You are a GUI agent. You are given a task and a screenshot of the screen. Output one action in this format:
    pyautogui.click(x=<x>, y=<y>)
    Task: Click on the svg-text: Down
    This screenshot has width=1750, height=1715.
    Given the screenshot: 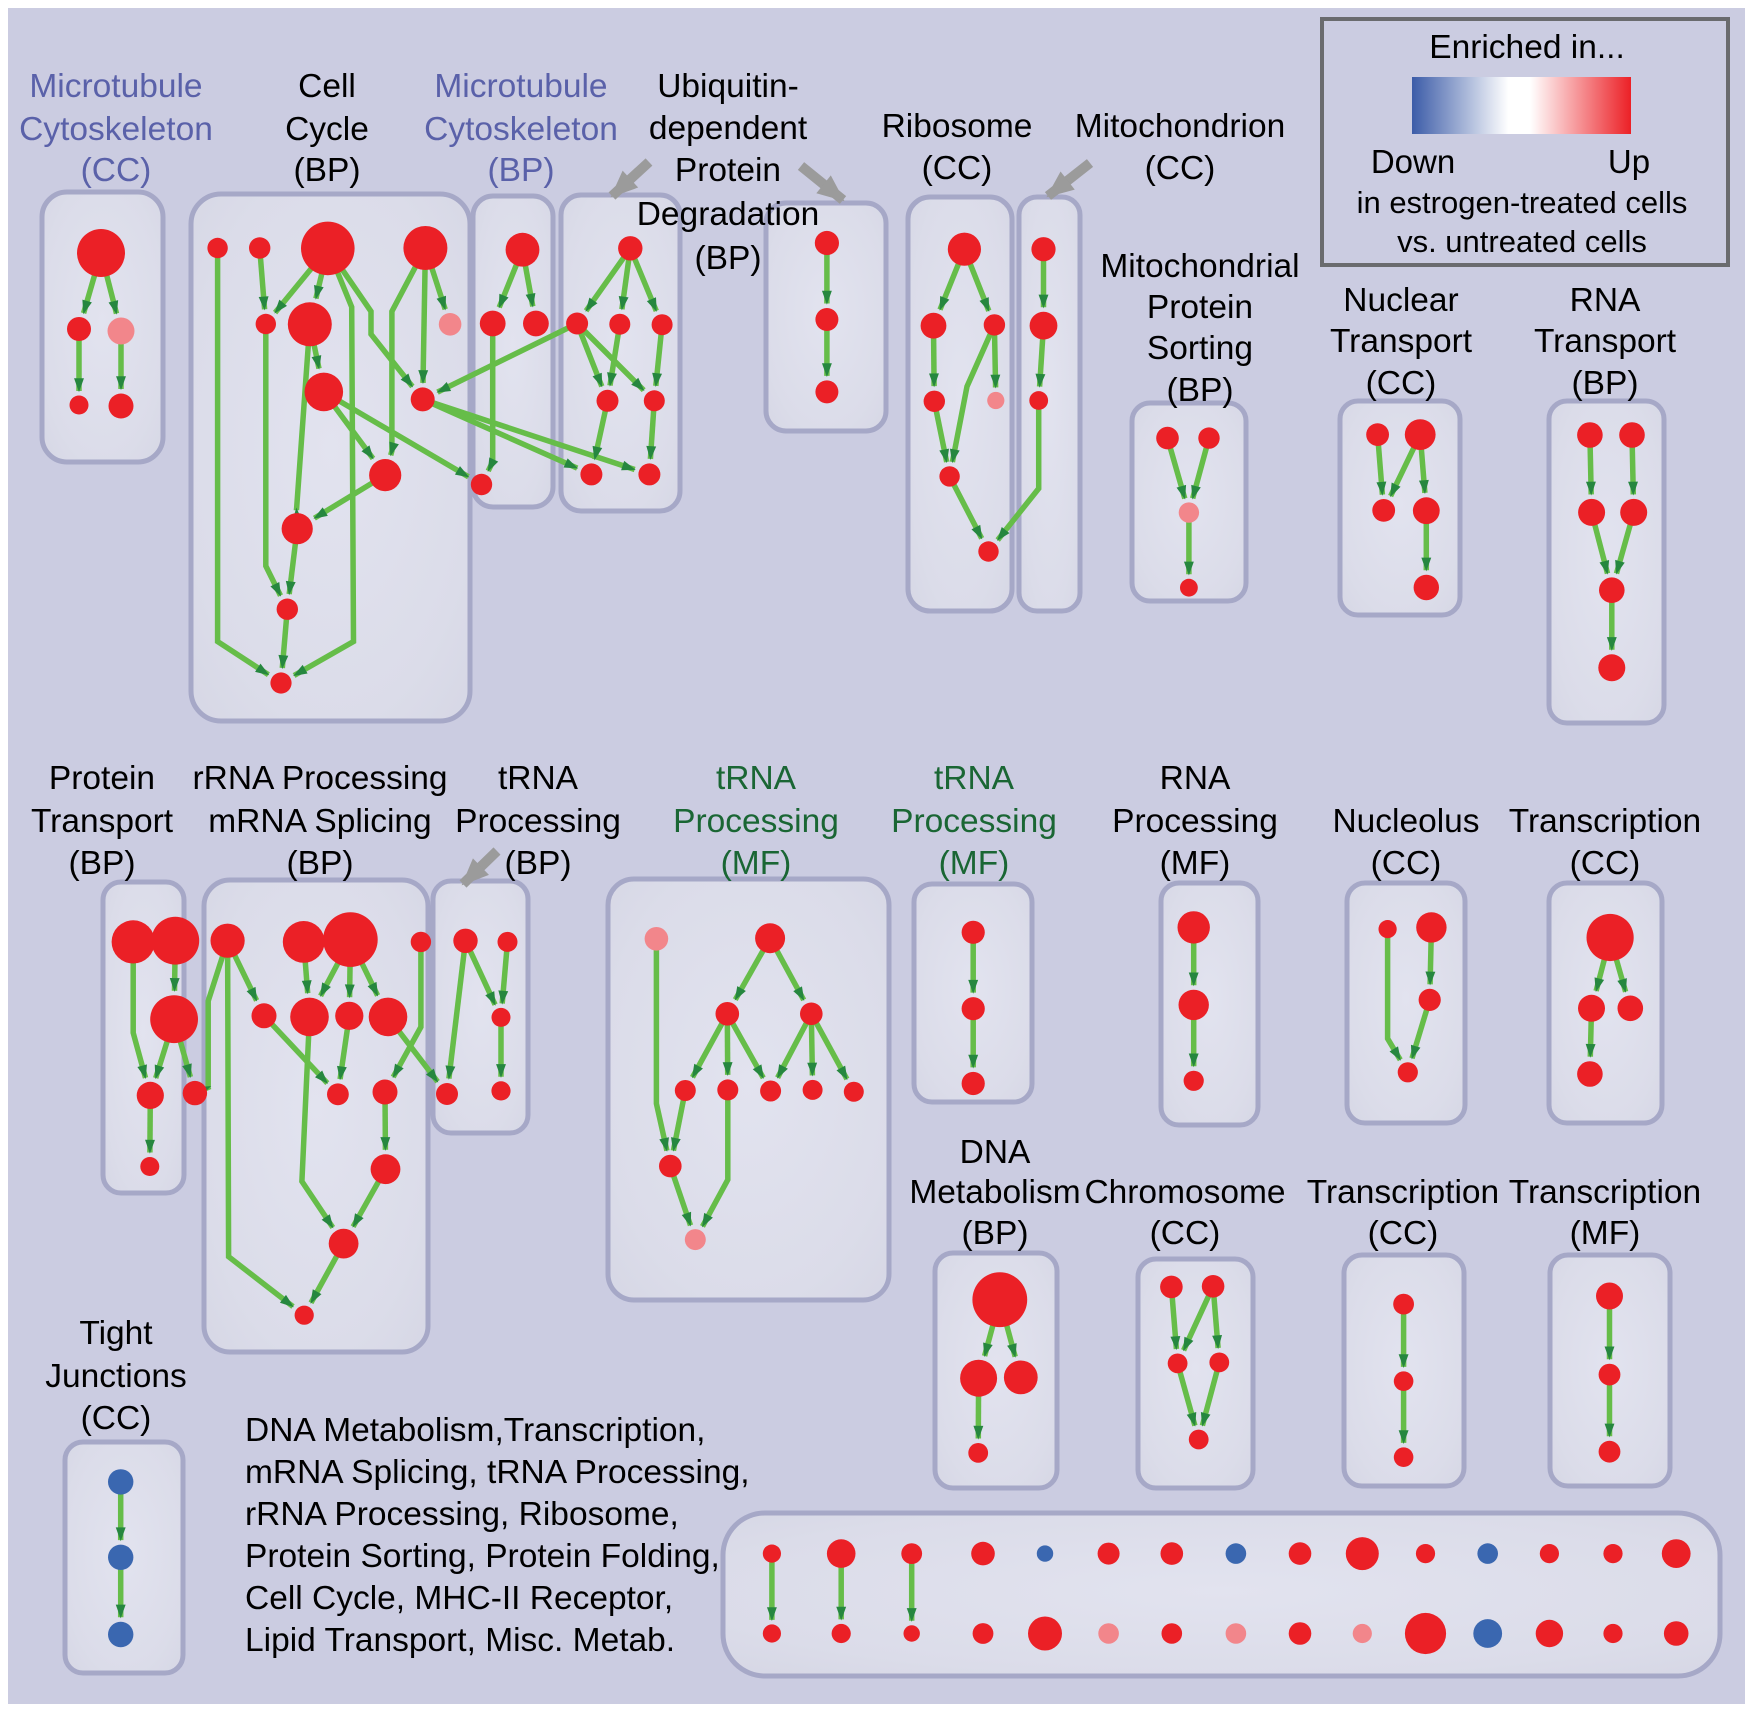 What is the action you would take?
    pyautogui.click(x=1413, y=161)
    